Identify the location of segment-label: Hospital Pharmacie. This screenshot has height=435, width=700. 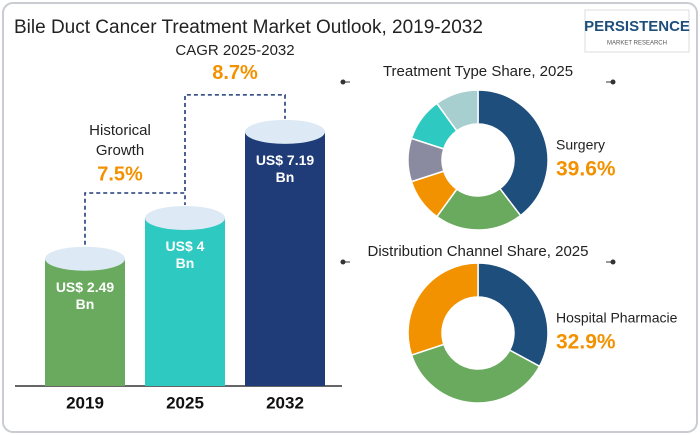
(617, 318).